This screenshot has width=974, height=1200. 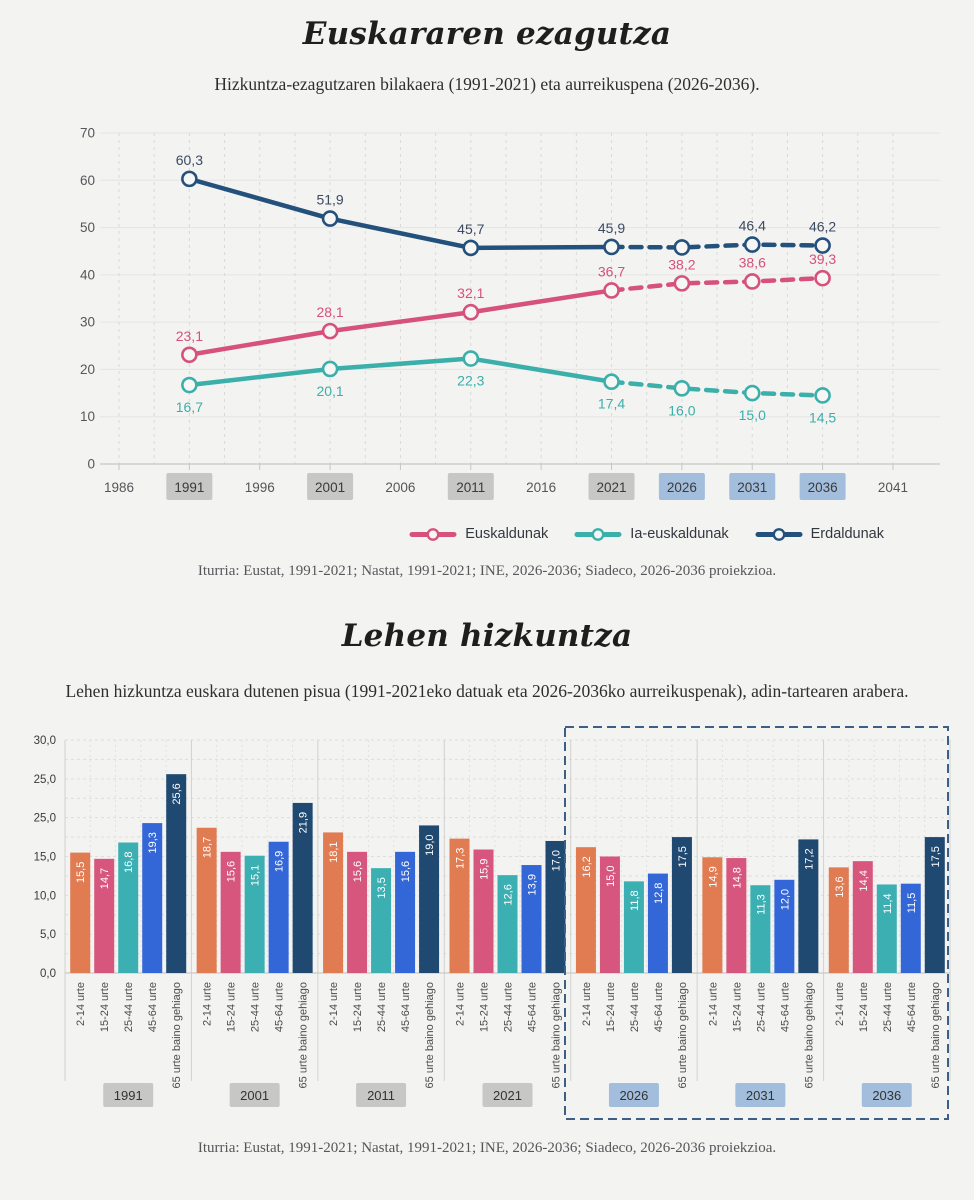 What do you see at coordinates (487, 34) in the screenshot?
I see `knowledge-chart-title: Euskararen ezagutza` at bounding box center [487, 34].